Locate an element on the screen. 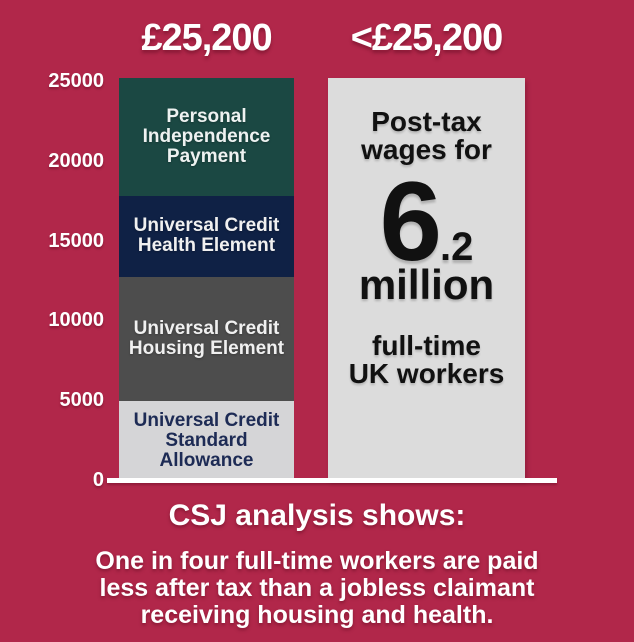  wages-bar-caption-top: Post-tax wages for is located at coordinates (426, 136).